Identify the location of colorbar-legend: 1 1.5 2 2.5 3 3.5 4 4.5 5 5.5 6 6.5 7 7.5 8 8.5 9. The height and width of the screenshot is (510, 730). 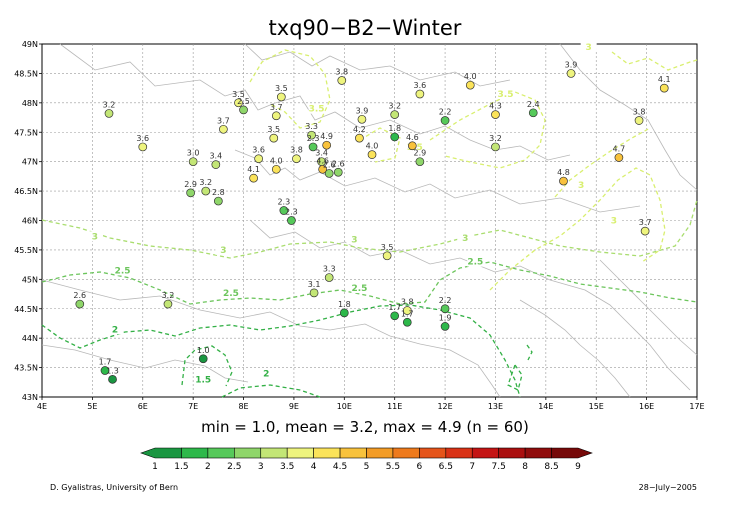
(366, 459).